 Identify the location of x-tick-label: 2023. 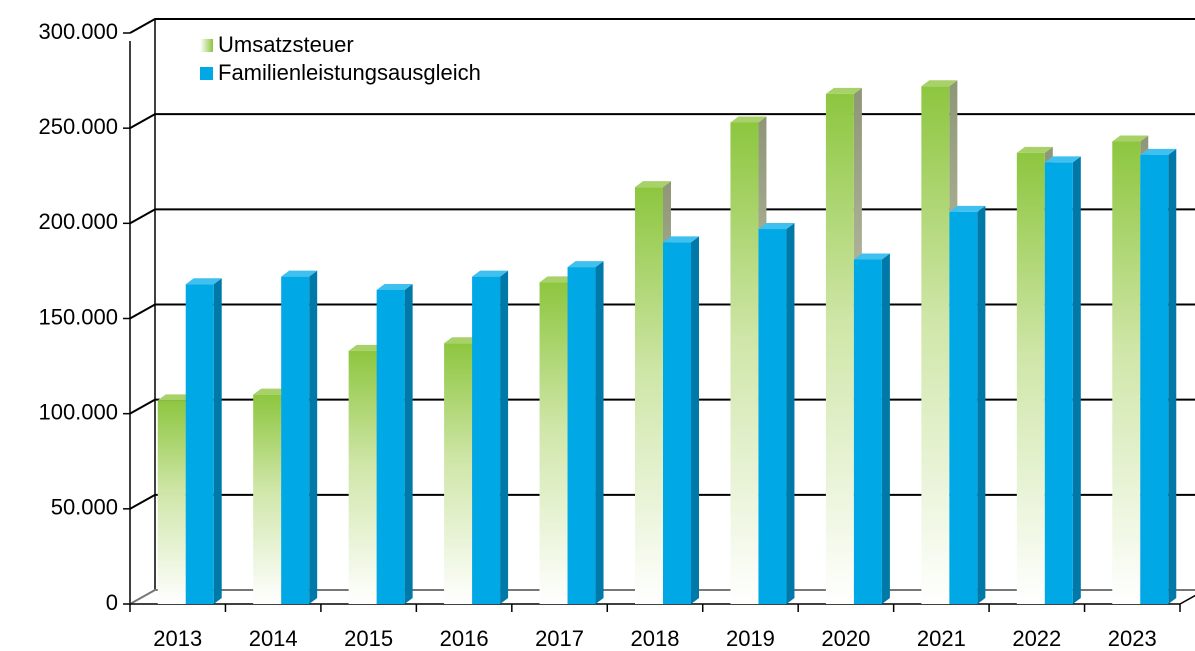
(1132, 638).